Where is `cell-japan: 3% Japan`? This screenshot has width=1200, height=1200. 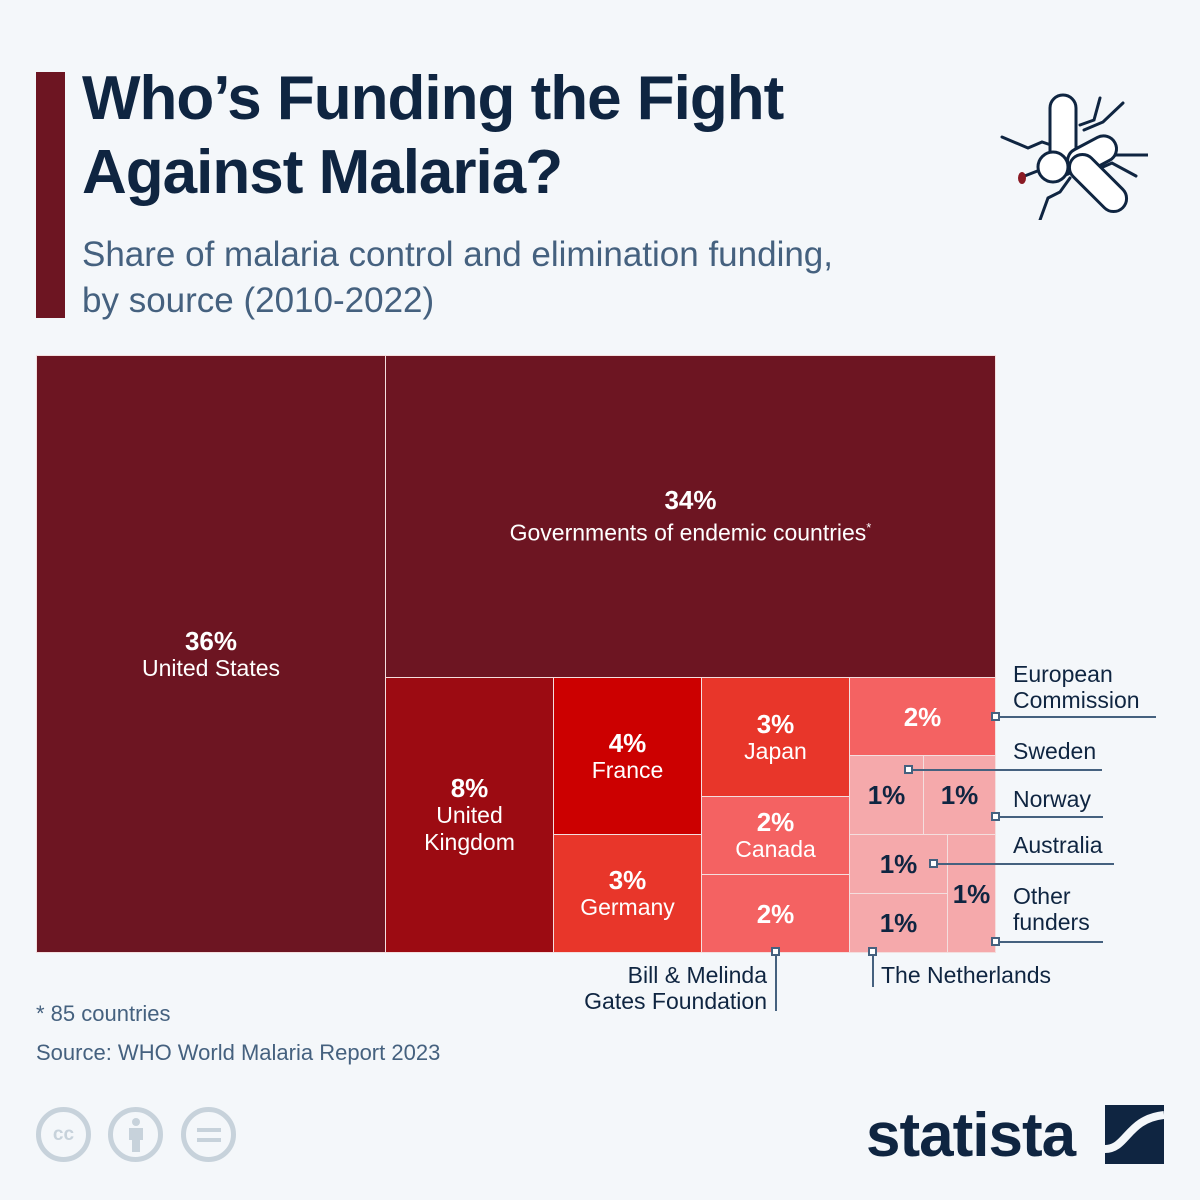 cell-japan: 3% Japan is located at coordinates (775, 737).